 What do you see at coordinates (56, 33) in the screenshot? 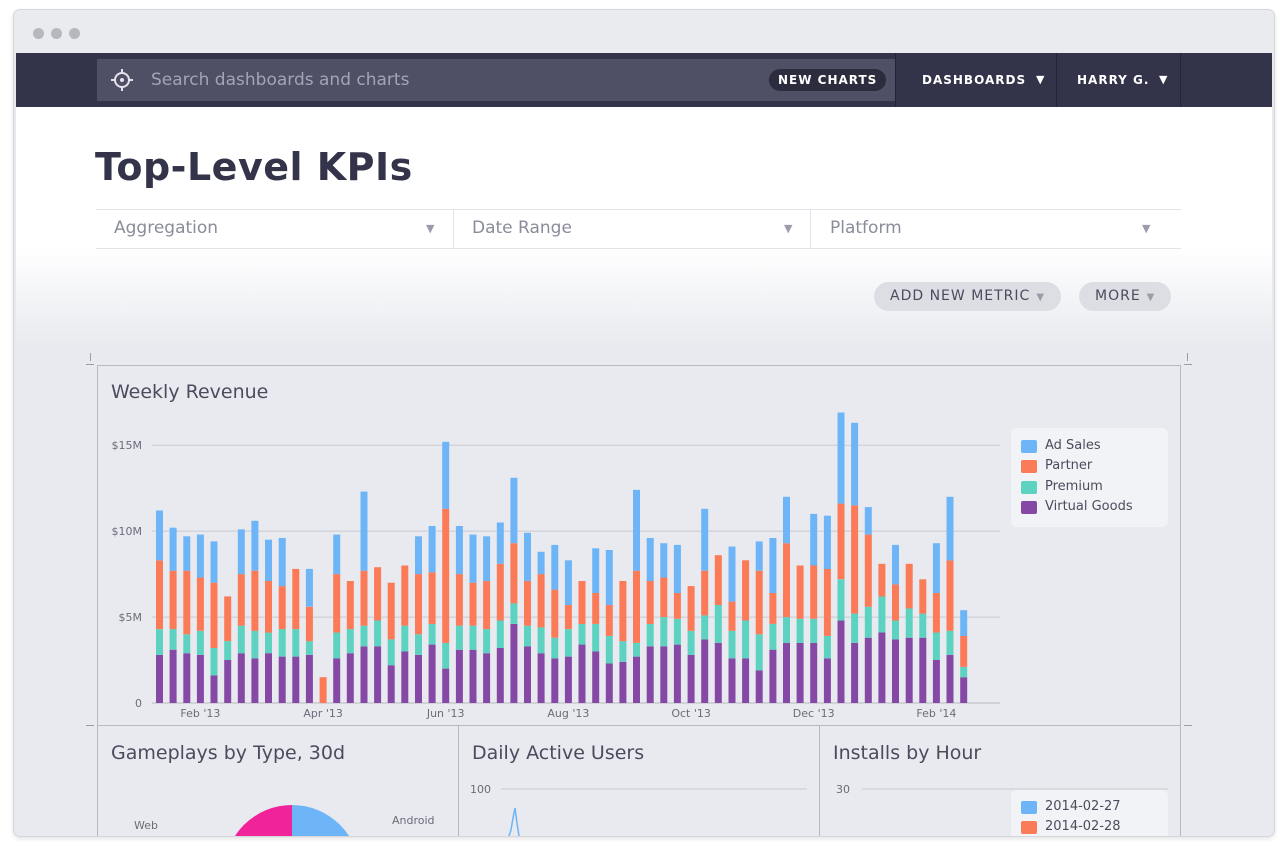
I see `window-minimize-dot` at bounding box center [56, 33].